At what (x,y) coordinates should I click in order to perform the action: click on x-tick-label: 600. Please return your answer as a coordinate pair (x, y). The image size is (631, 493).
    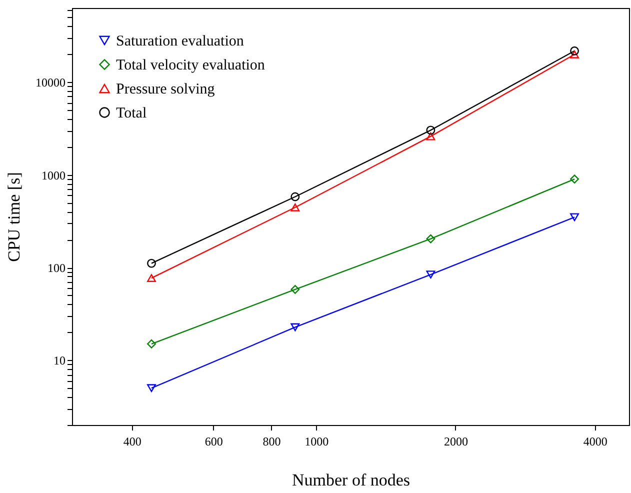
    Looking at the image, I should click on (213, 441).